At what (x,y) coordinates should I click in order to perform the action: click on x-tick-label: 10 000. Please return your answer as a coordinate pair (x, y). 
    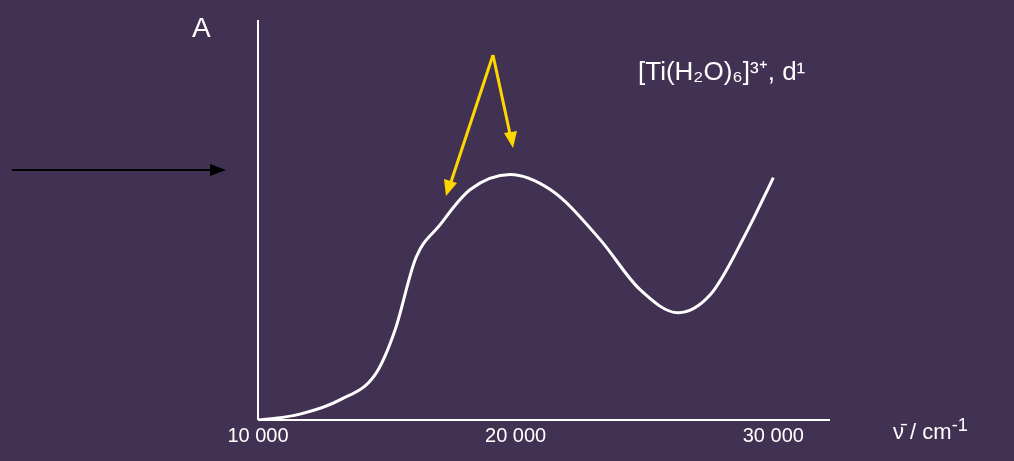
    Looking at the image, I should click on (258, 435).